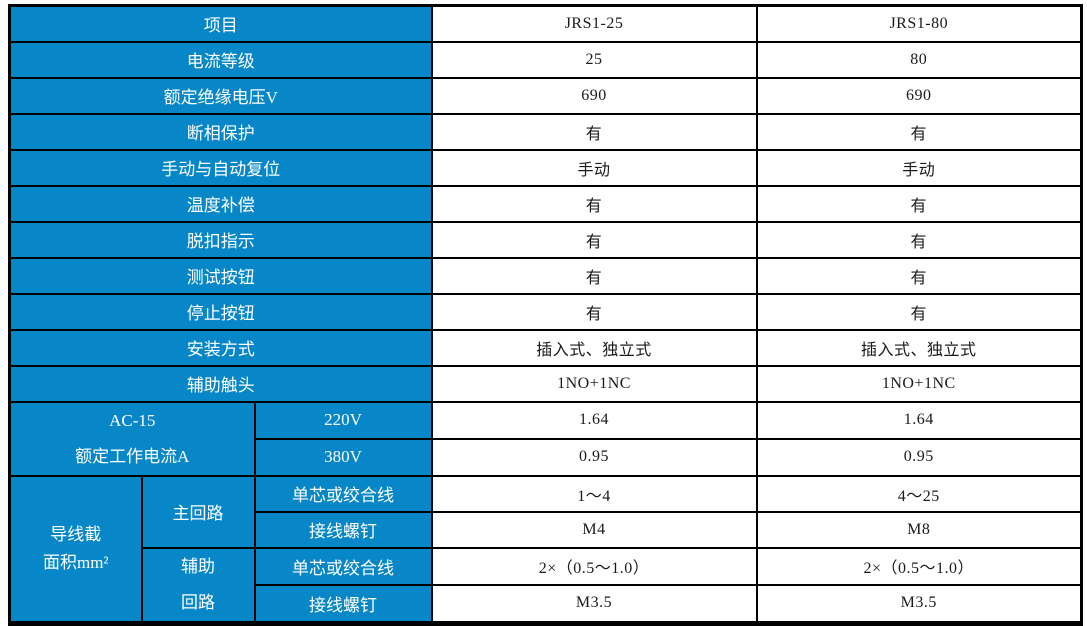 This screenshot has height=626, width=1087. What do you see at coordinates (220, 275) in the screenshot?
I see `row-label: 测试按钮` at bounding box center [220, 275].